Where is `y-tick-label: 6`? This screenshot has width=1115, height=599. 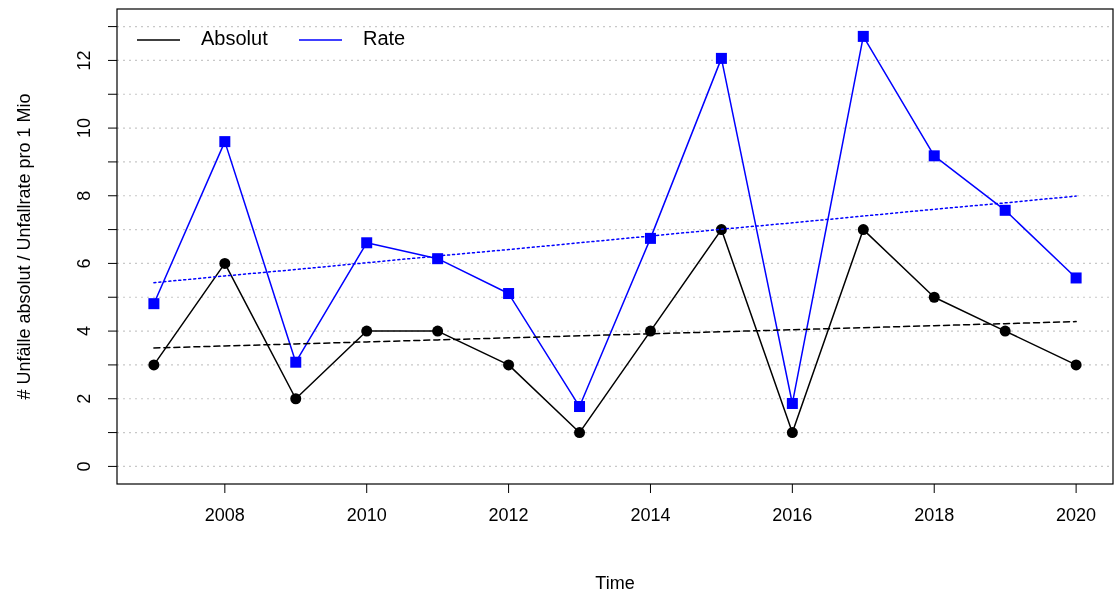 y-tick-label: 6 is located at coordinates (83, 263).